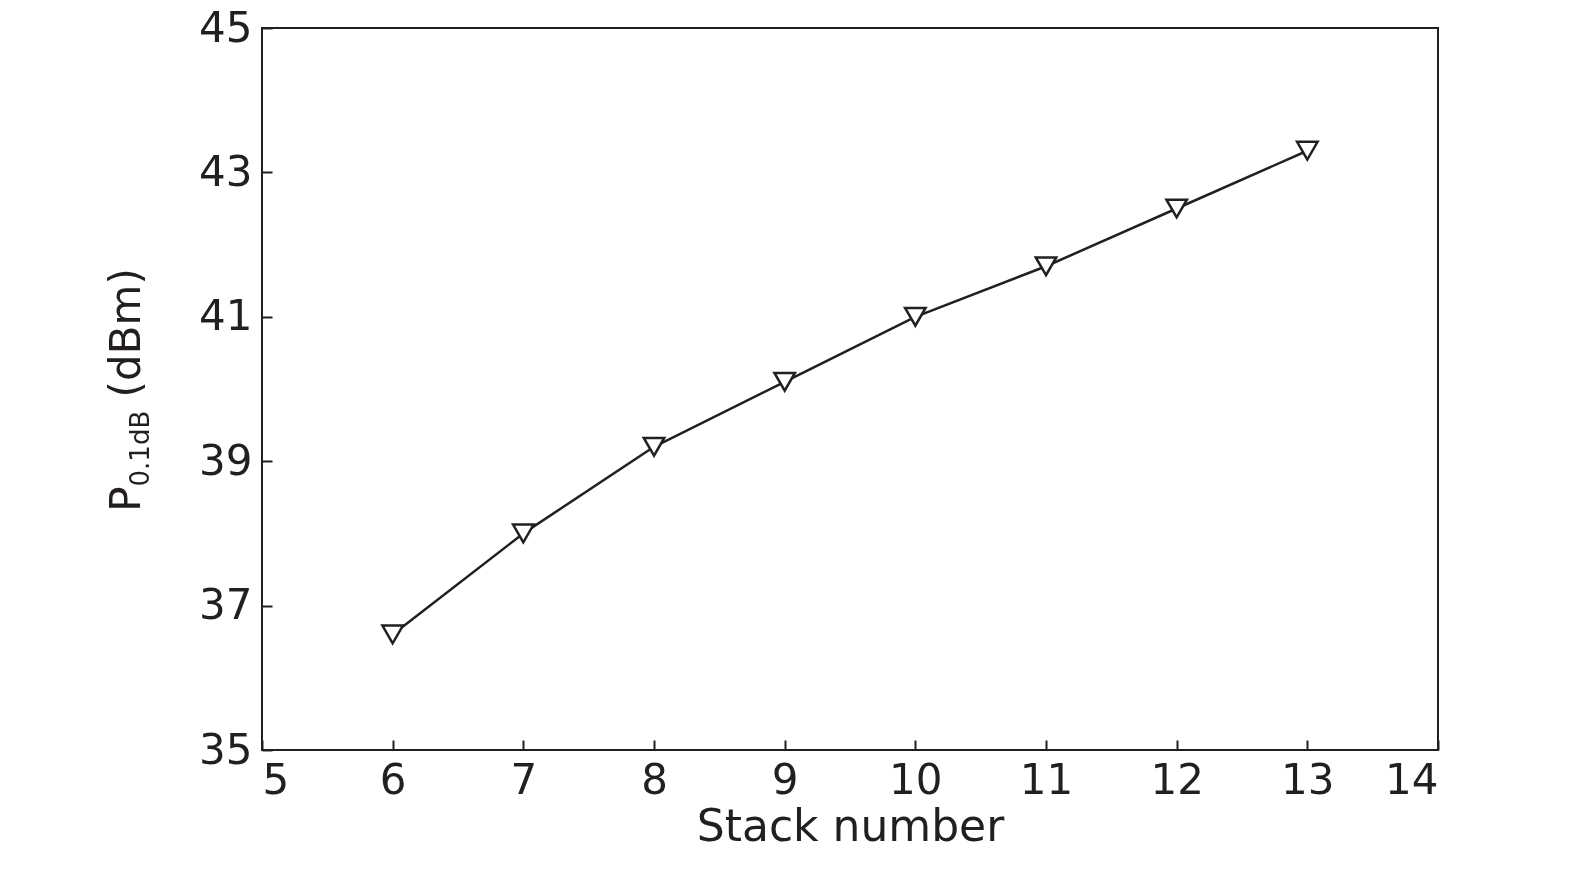 The image size is (1575, 889). I want to click on x-tick-label: 11, so click(1046, 779).